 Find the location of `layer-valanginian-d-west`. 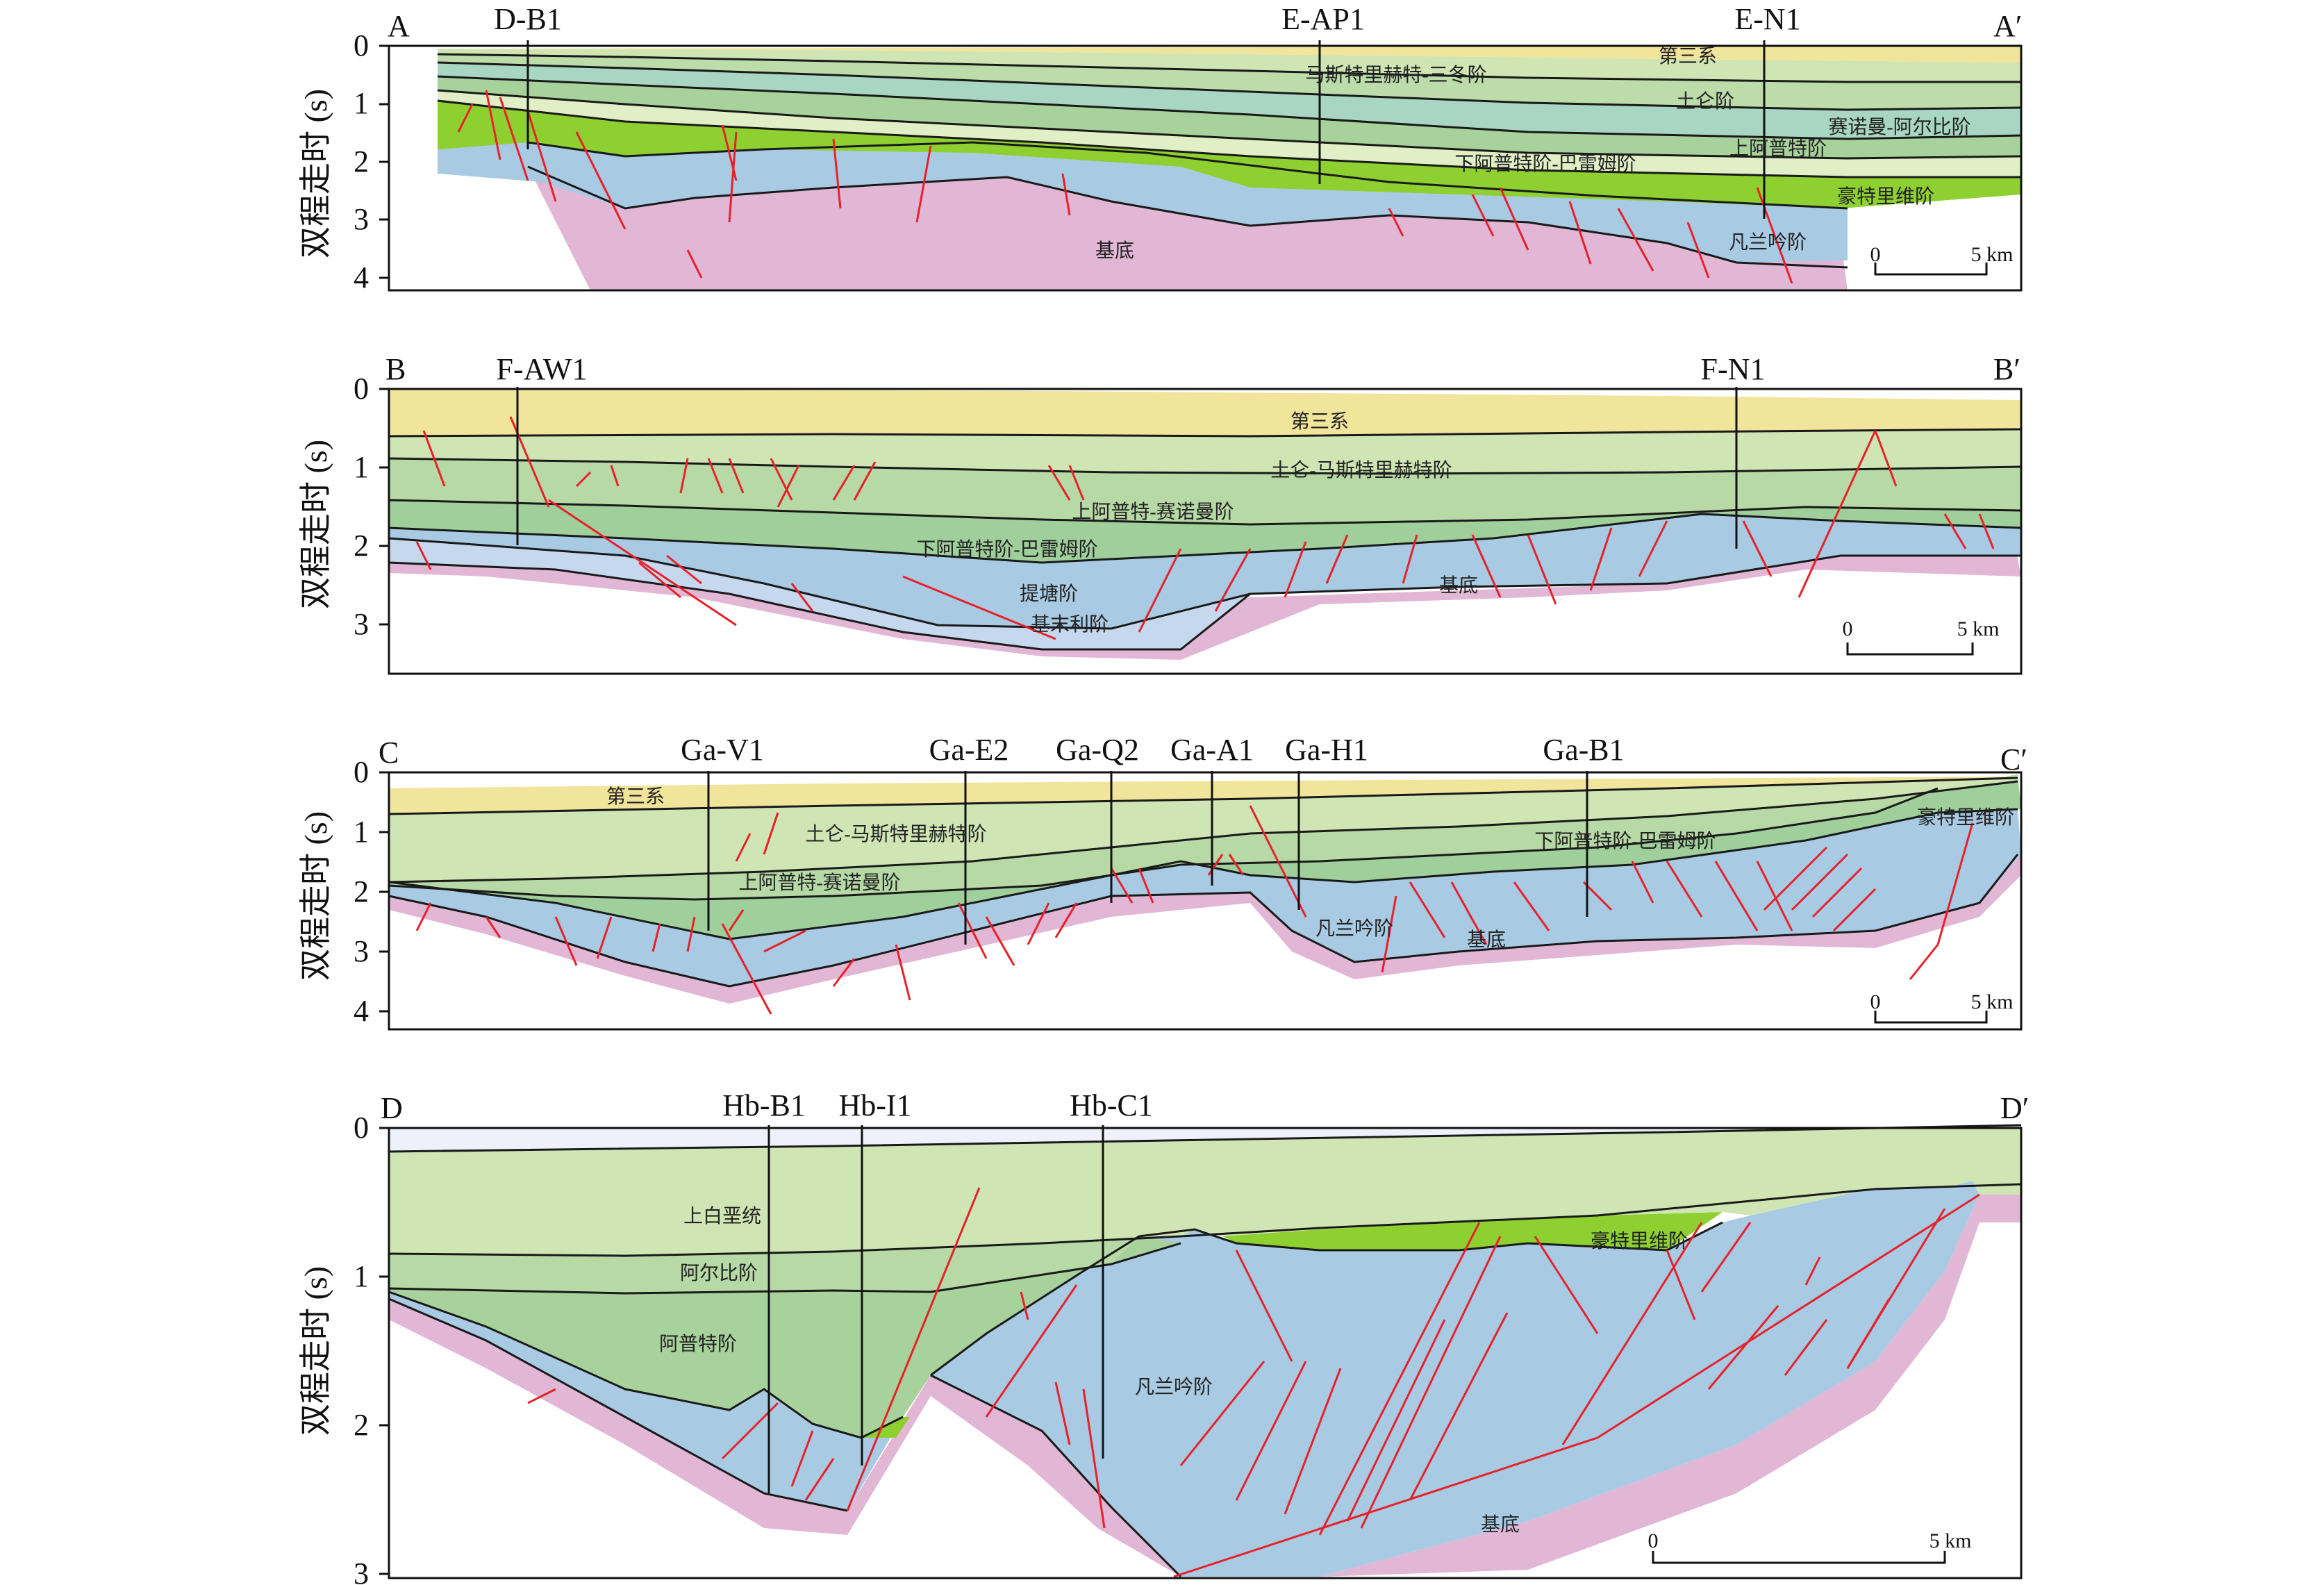

layer-valanginian-d-west is located at coordinates (646, 1401).